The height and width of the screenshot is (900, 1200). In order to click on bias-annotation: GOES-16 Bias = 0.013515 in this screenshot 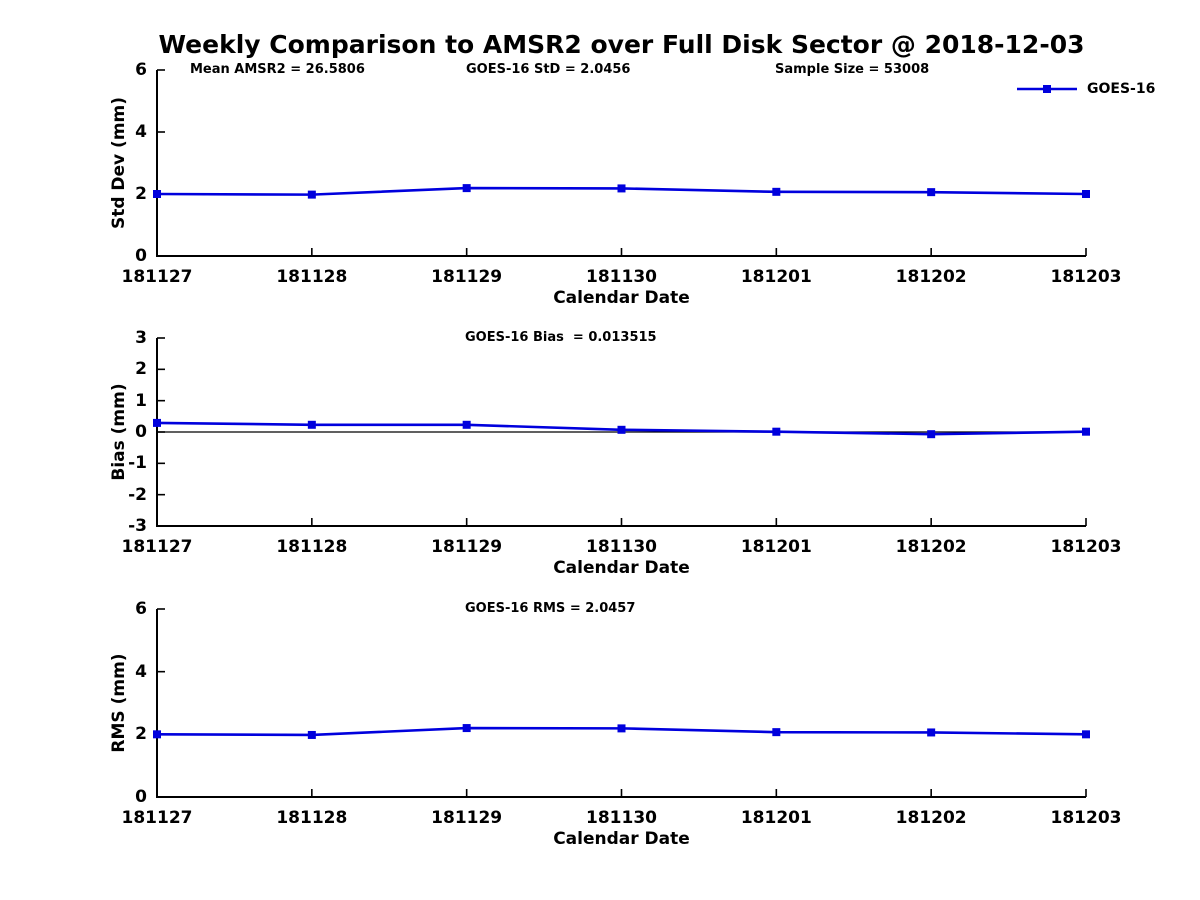, I will do `click(561, 337)`.